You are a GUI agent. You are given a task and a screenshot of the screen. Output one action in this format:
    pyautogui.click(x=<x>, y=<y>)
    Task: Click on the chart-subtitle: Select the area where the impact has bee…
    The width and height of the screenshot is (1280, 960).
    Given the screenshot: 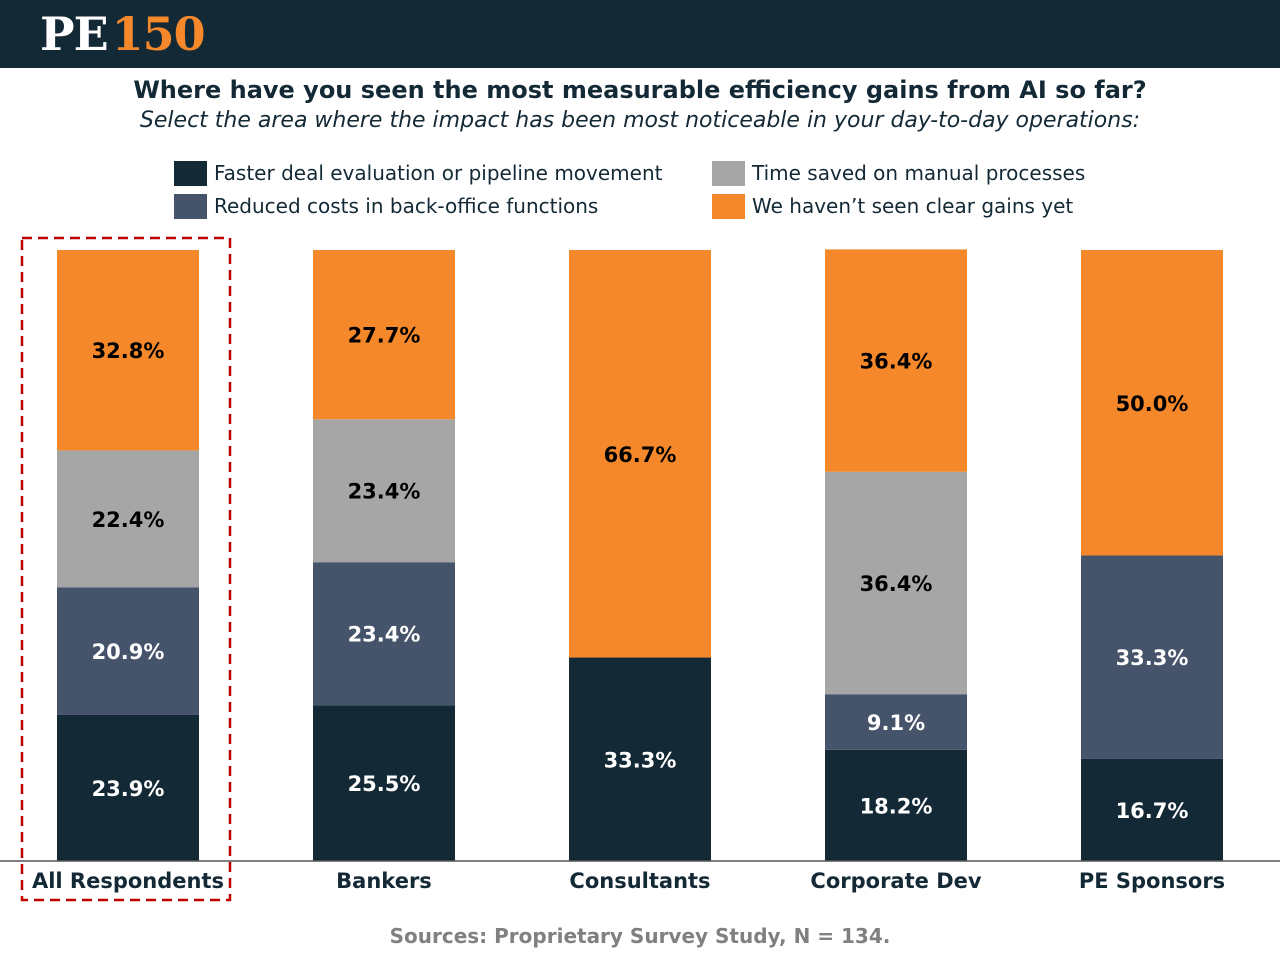 What is the action you would take?
    pyautogui.click(x=640, y=120)
    